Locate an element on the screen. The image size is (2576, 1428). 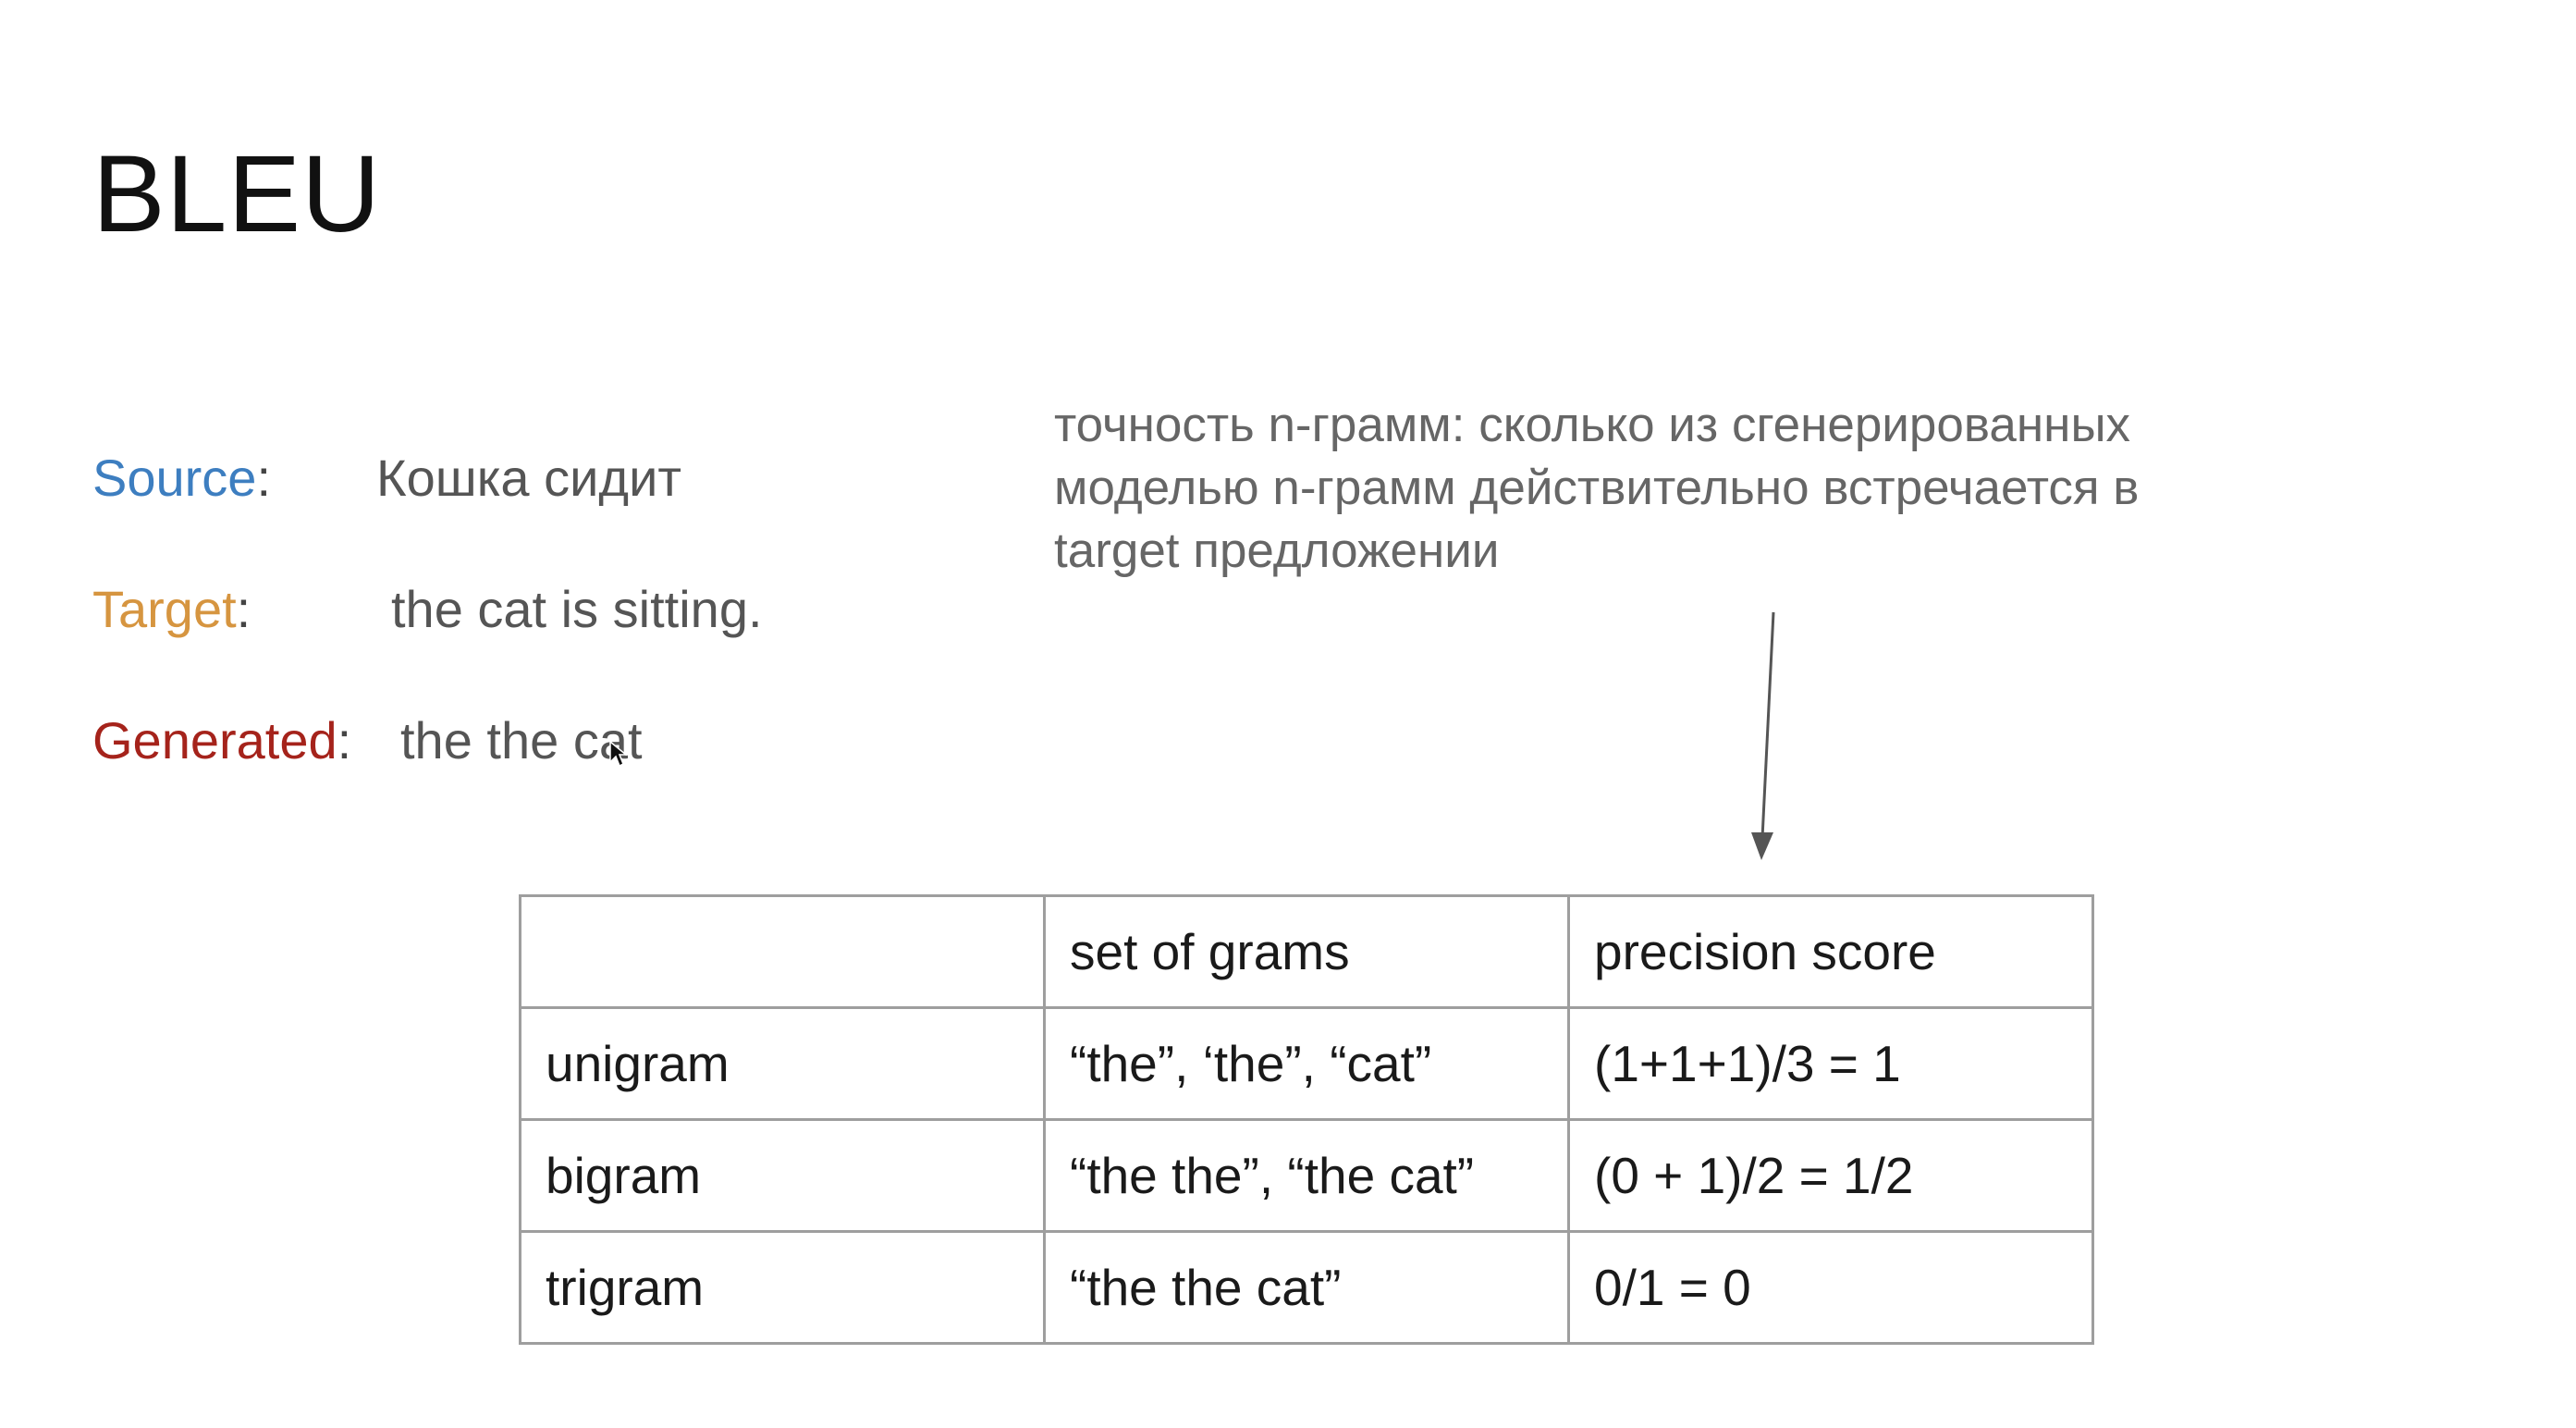
target-row: Target: the cat is sitting. is located at coordinates (427, 609).